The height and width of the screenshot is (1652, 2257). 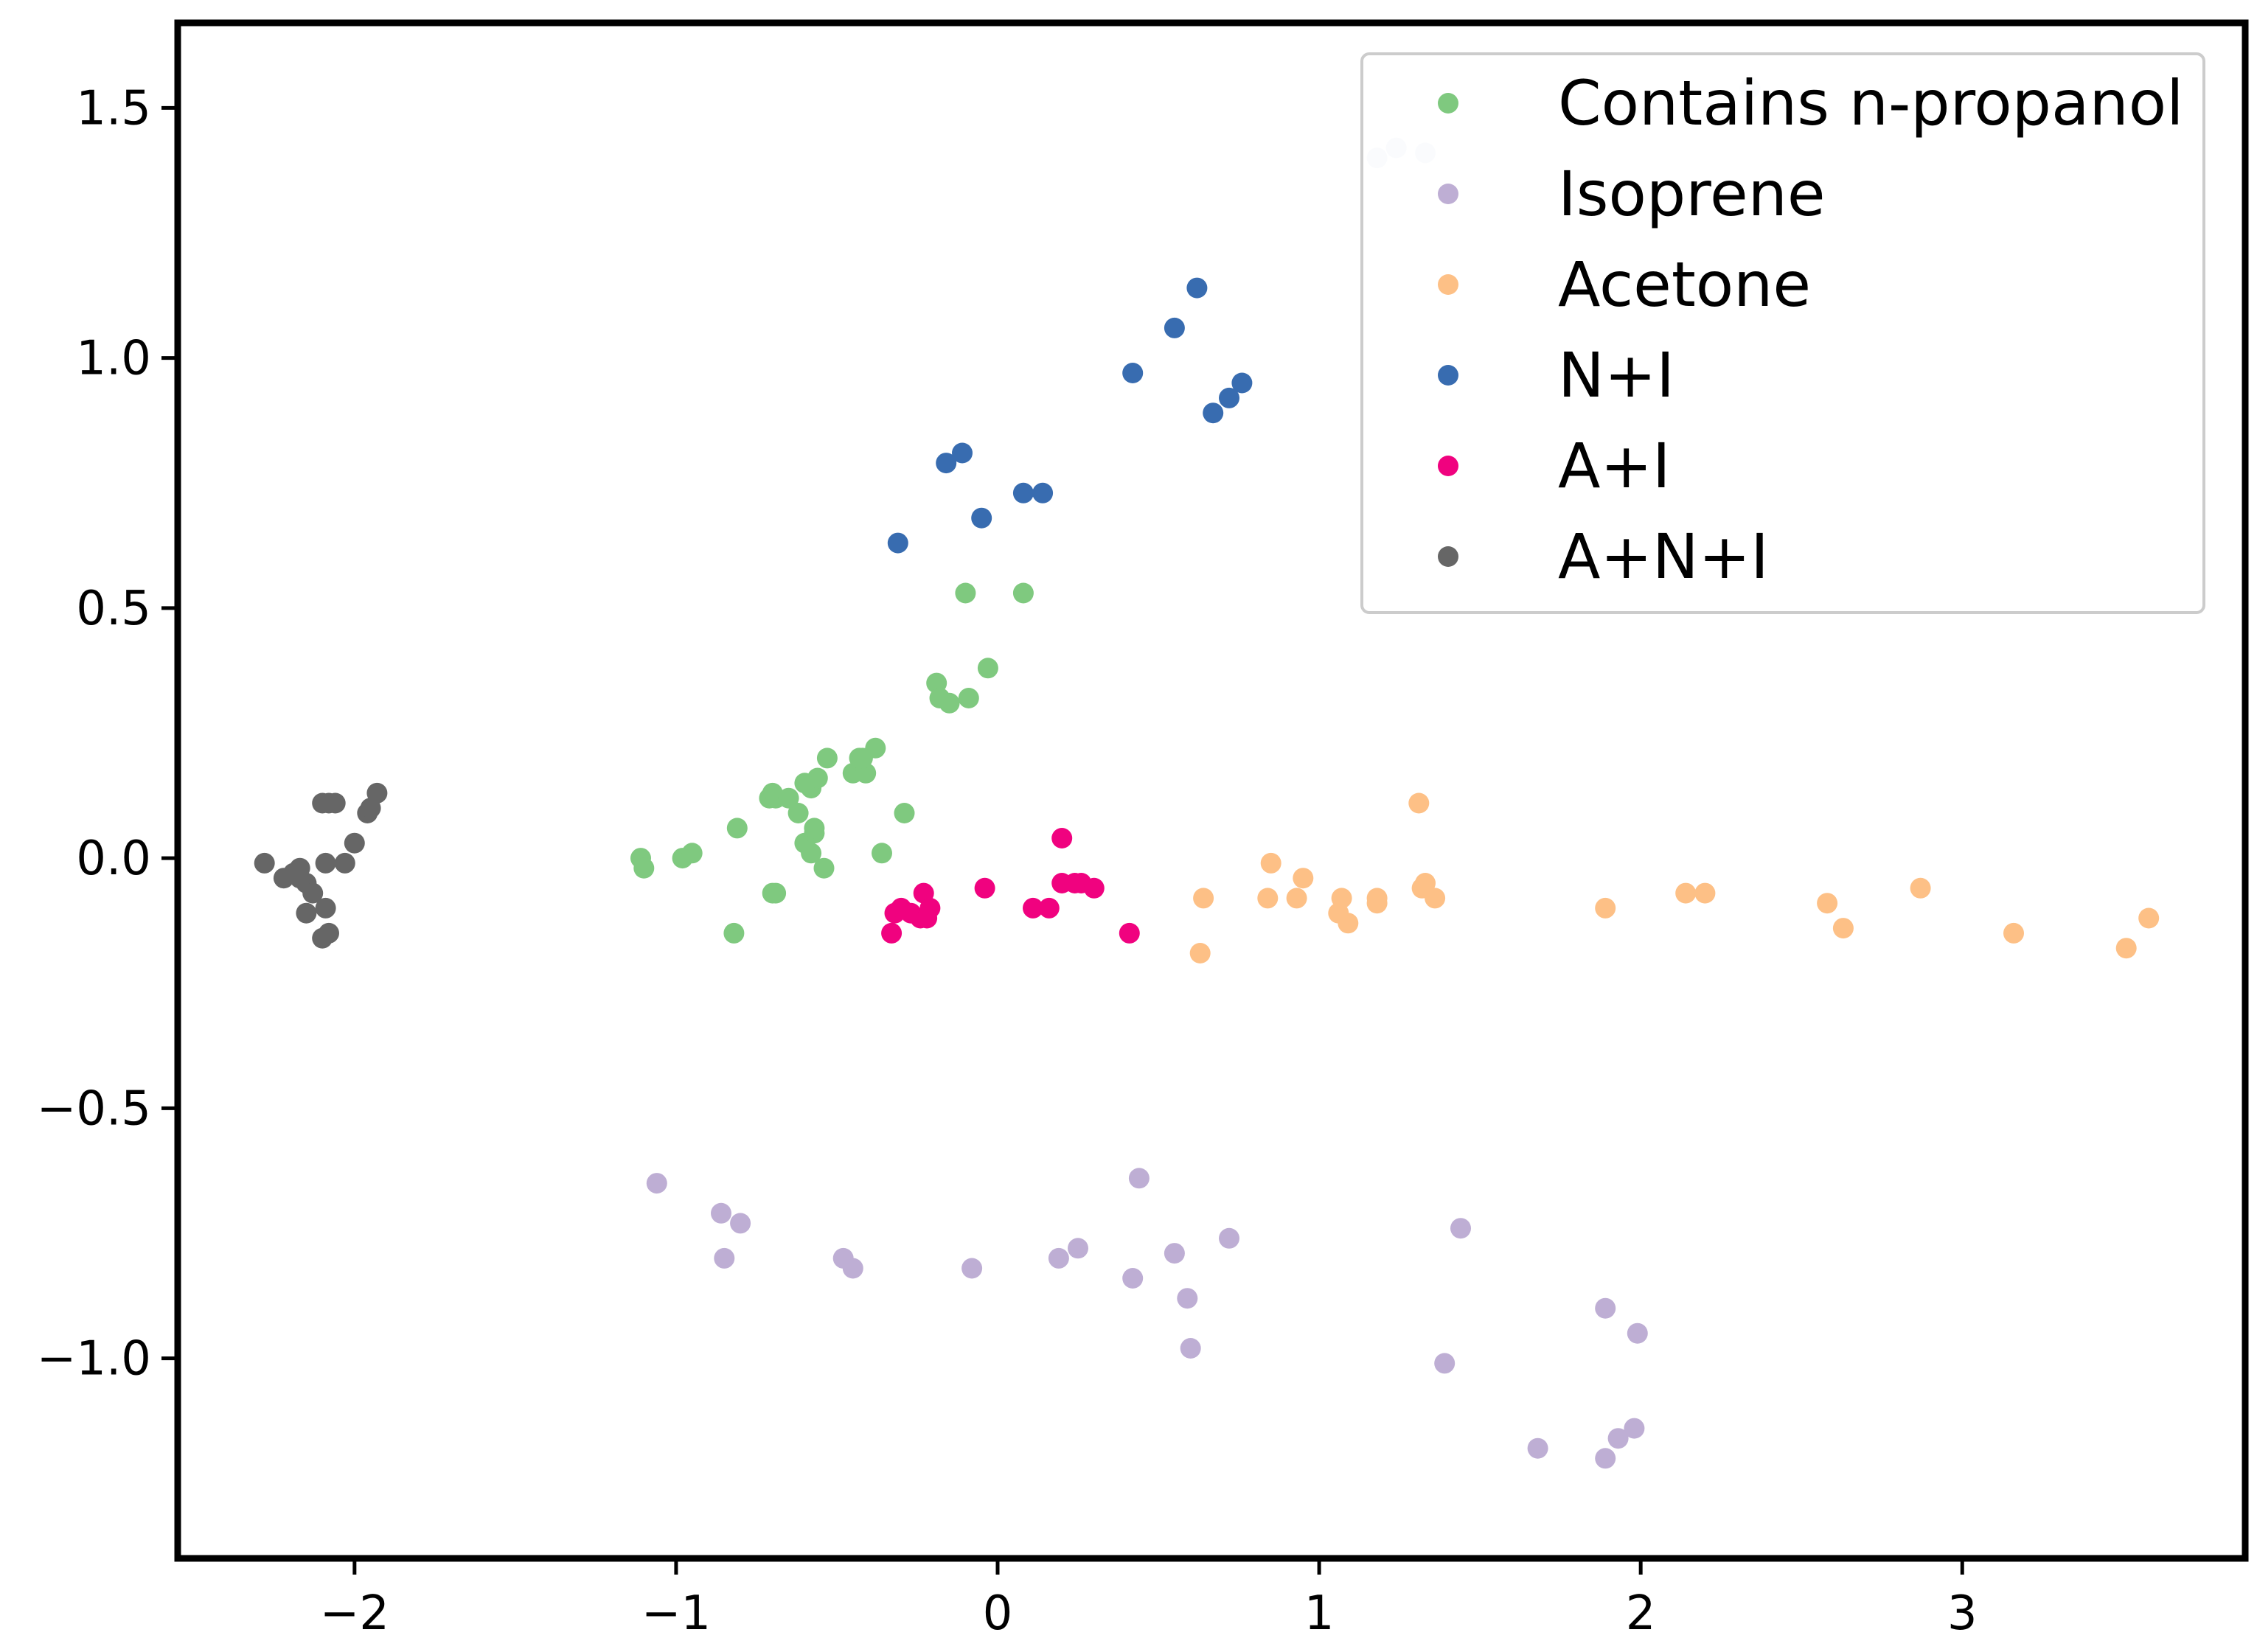 What do you see at coordinates (1319, 1614) in the screenshot?
I see `x-tick-label: 1` at bounding box center [1319, 1614].